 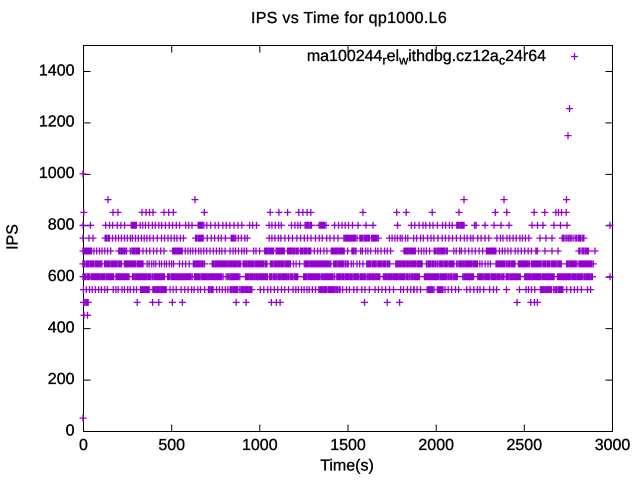 I want to click on svg-text: 400, so click(x=61, y=327).